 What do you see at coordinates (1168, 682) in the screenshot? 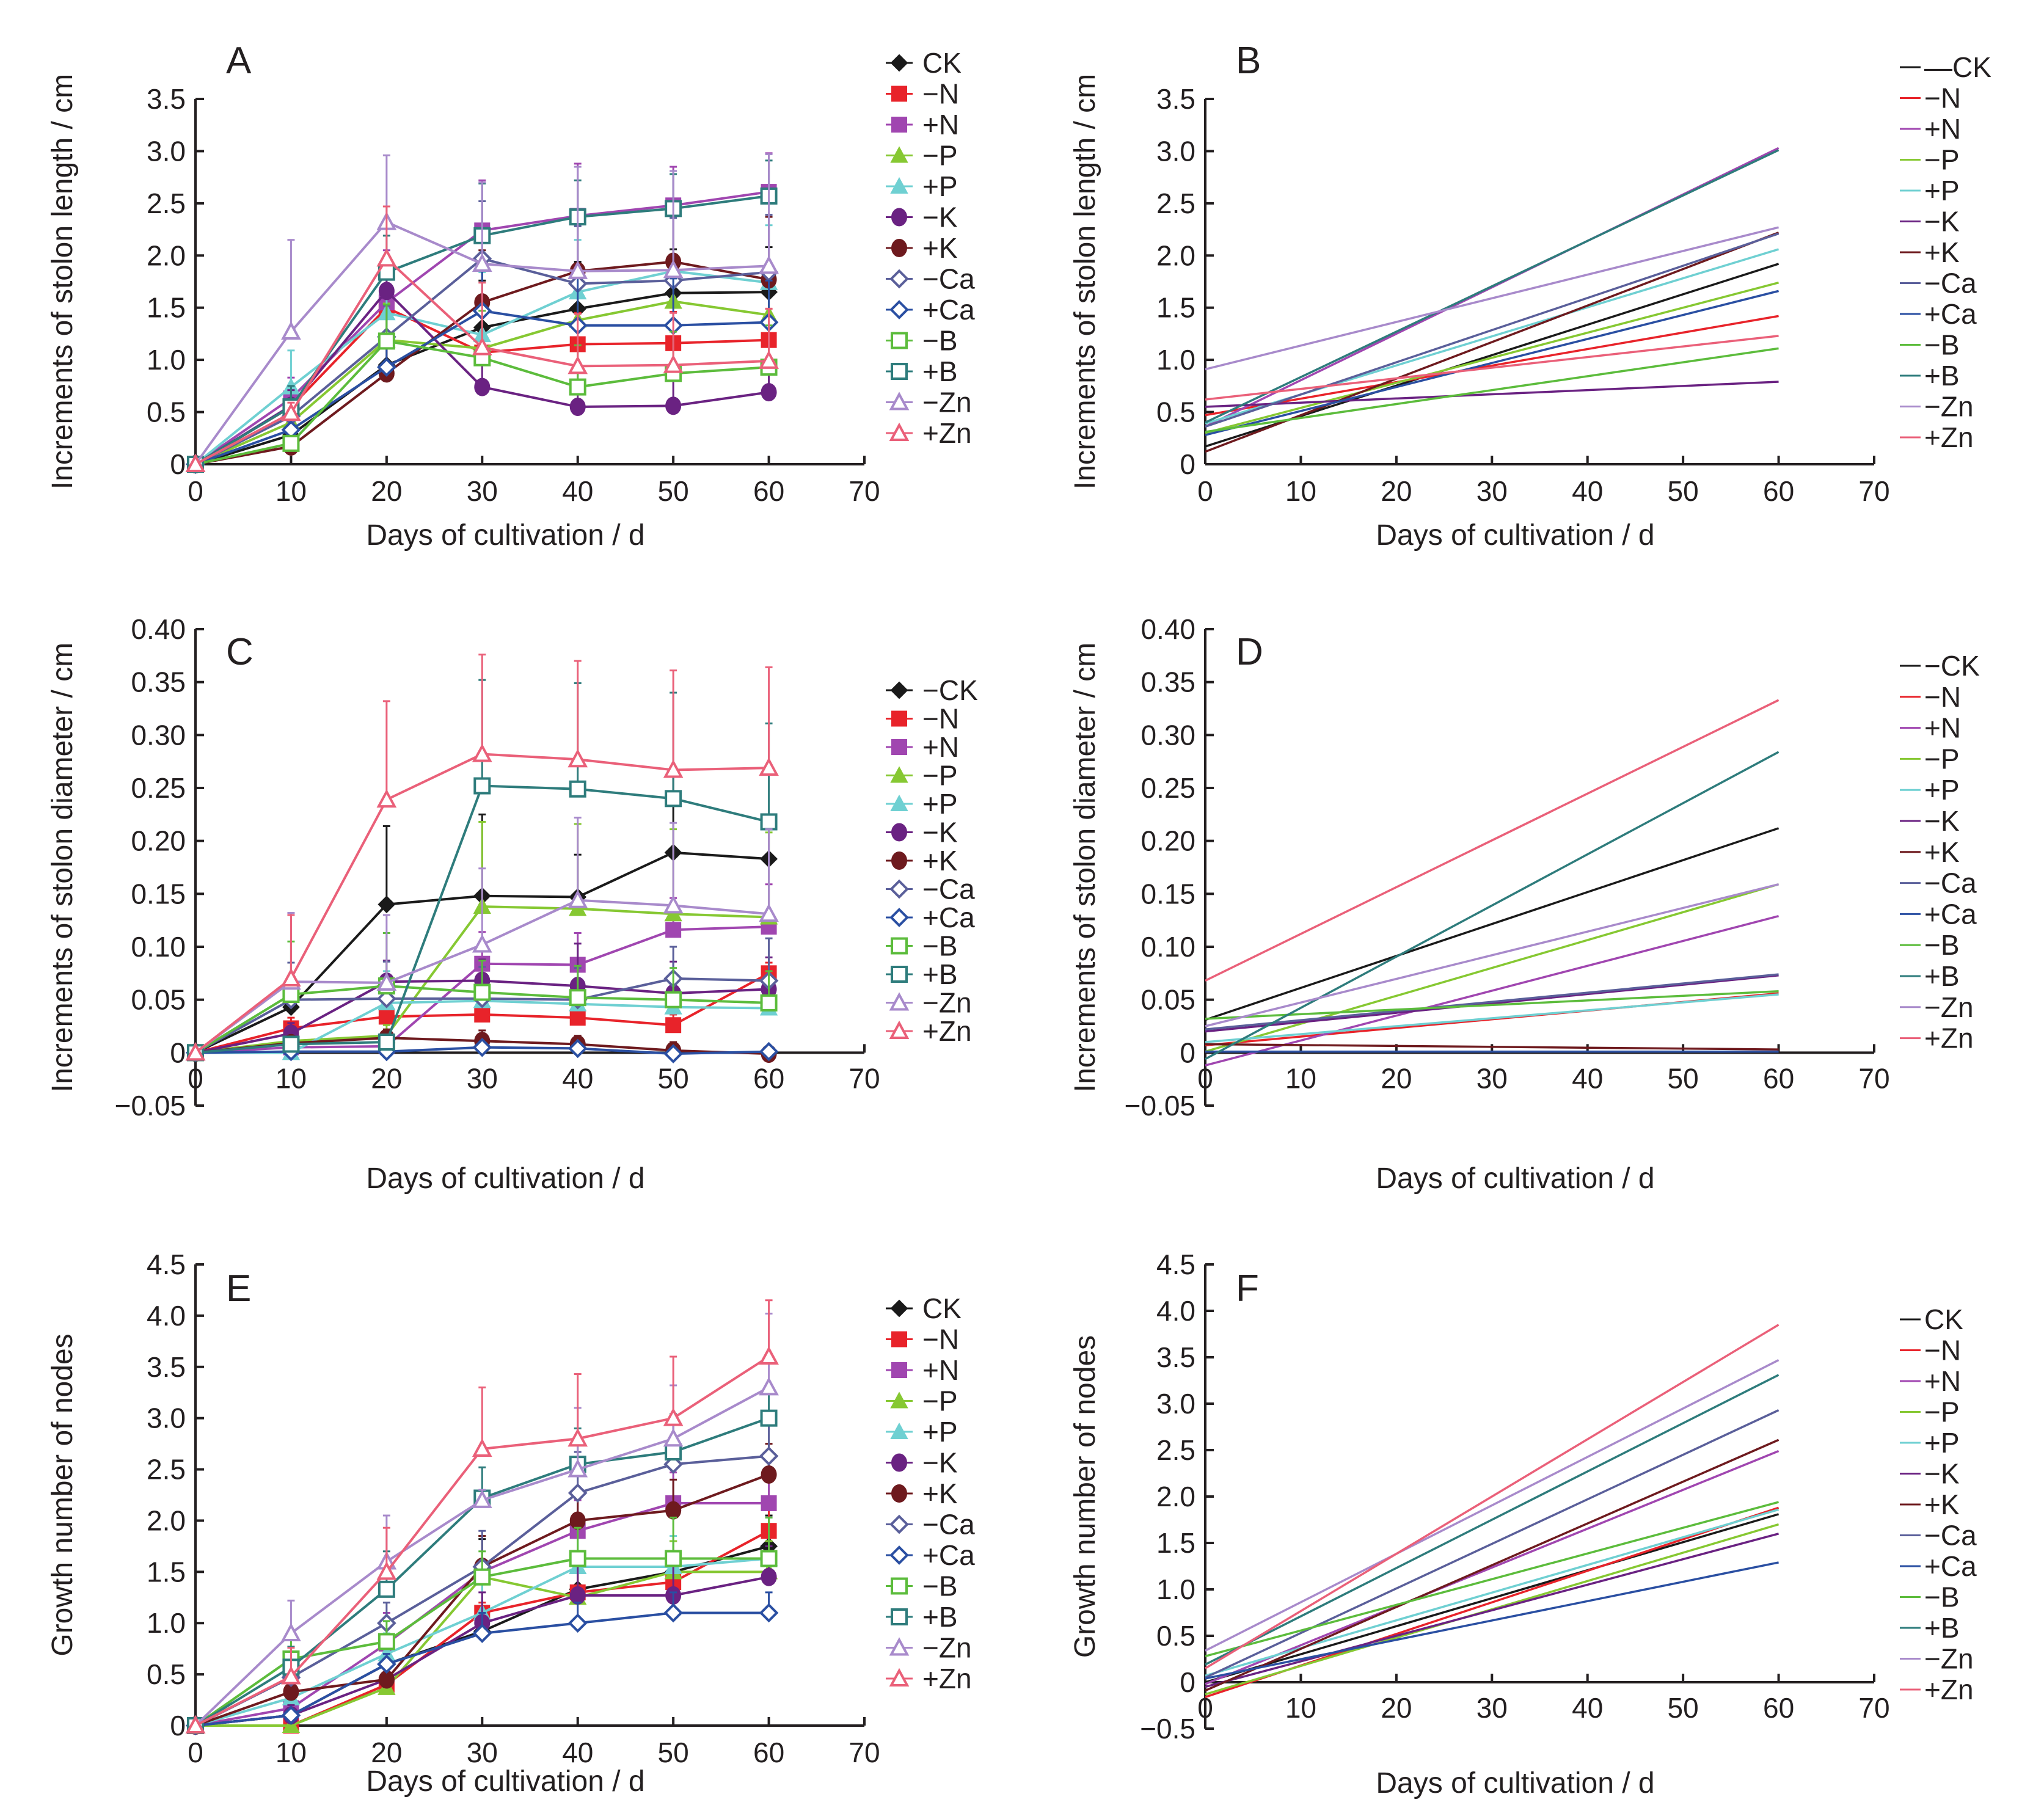
I see `y-tick-label: 0.35` at bounding box center [1168, 682].